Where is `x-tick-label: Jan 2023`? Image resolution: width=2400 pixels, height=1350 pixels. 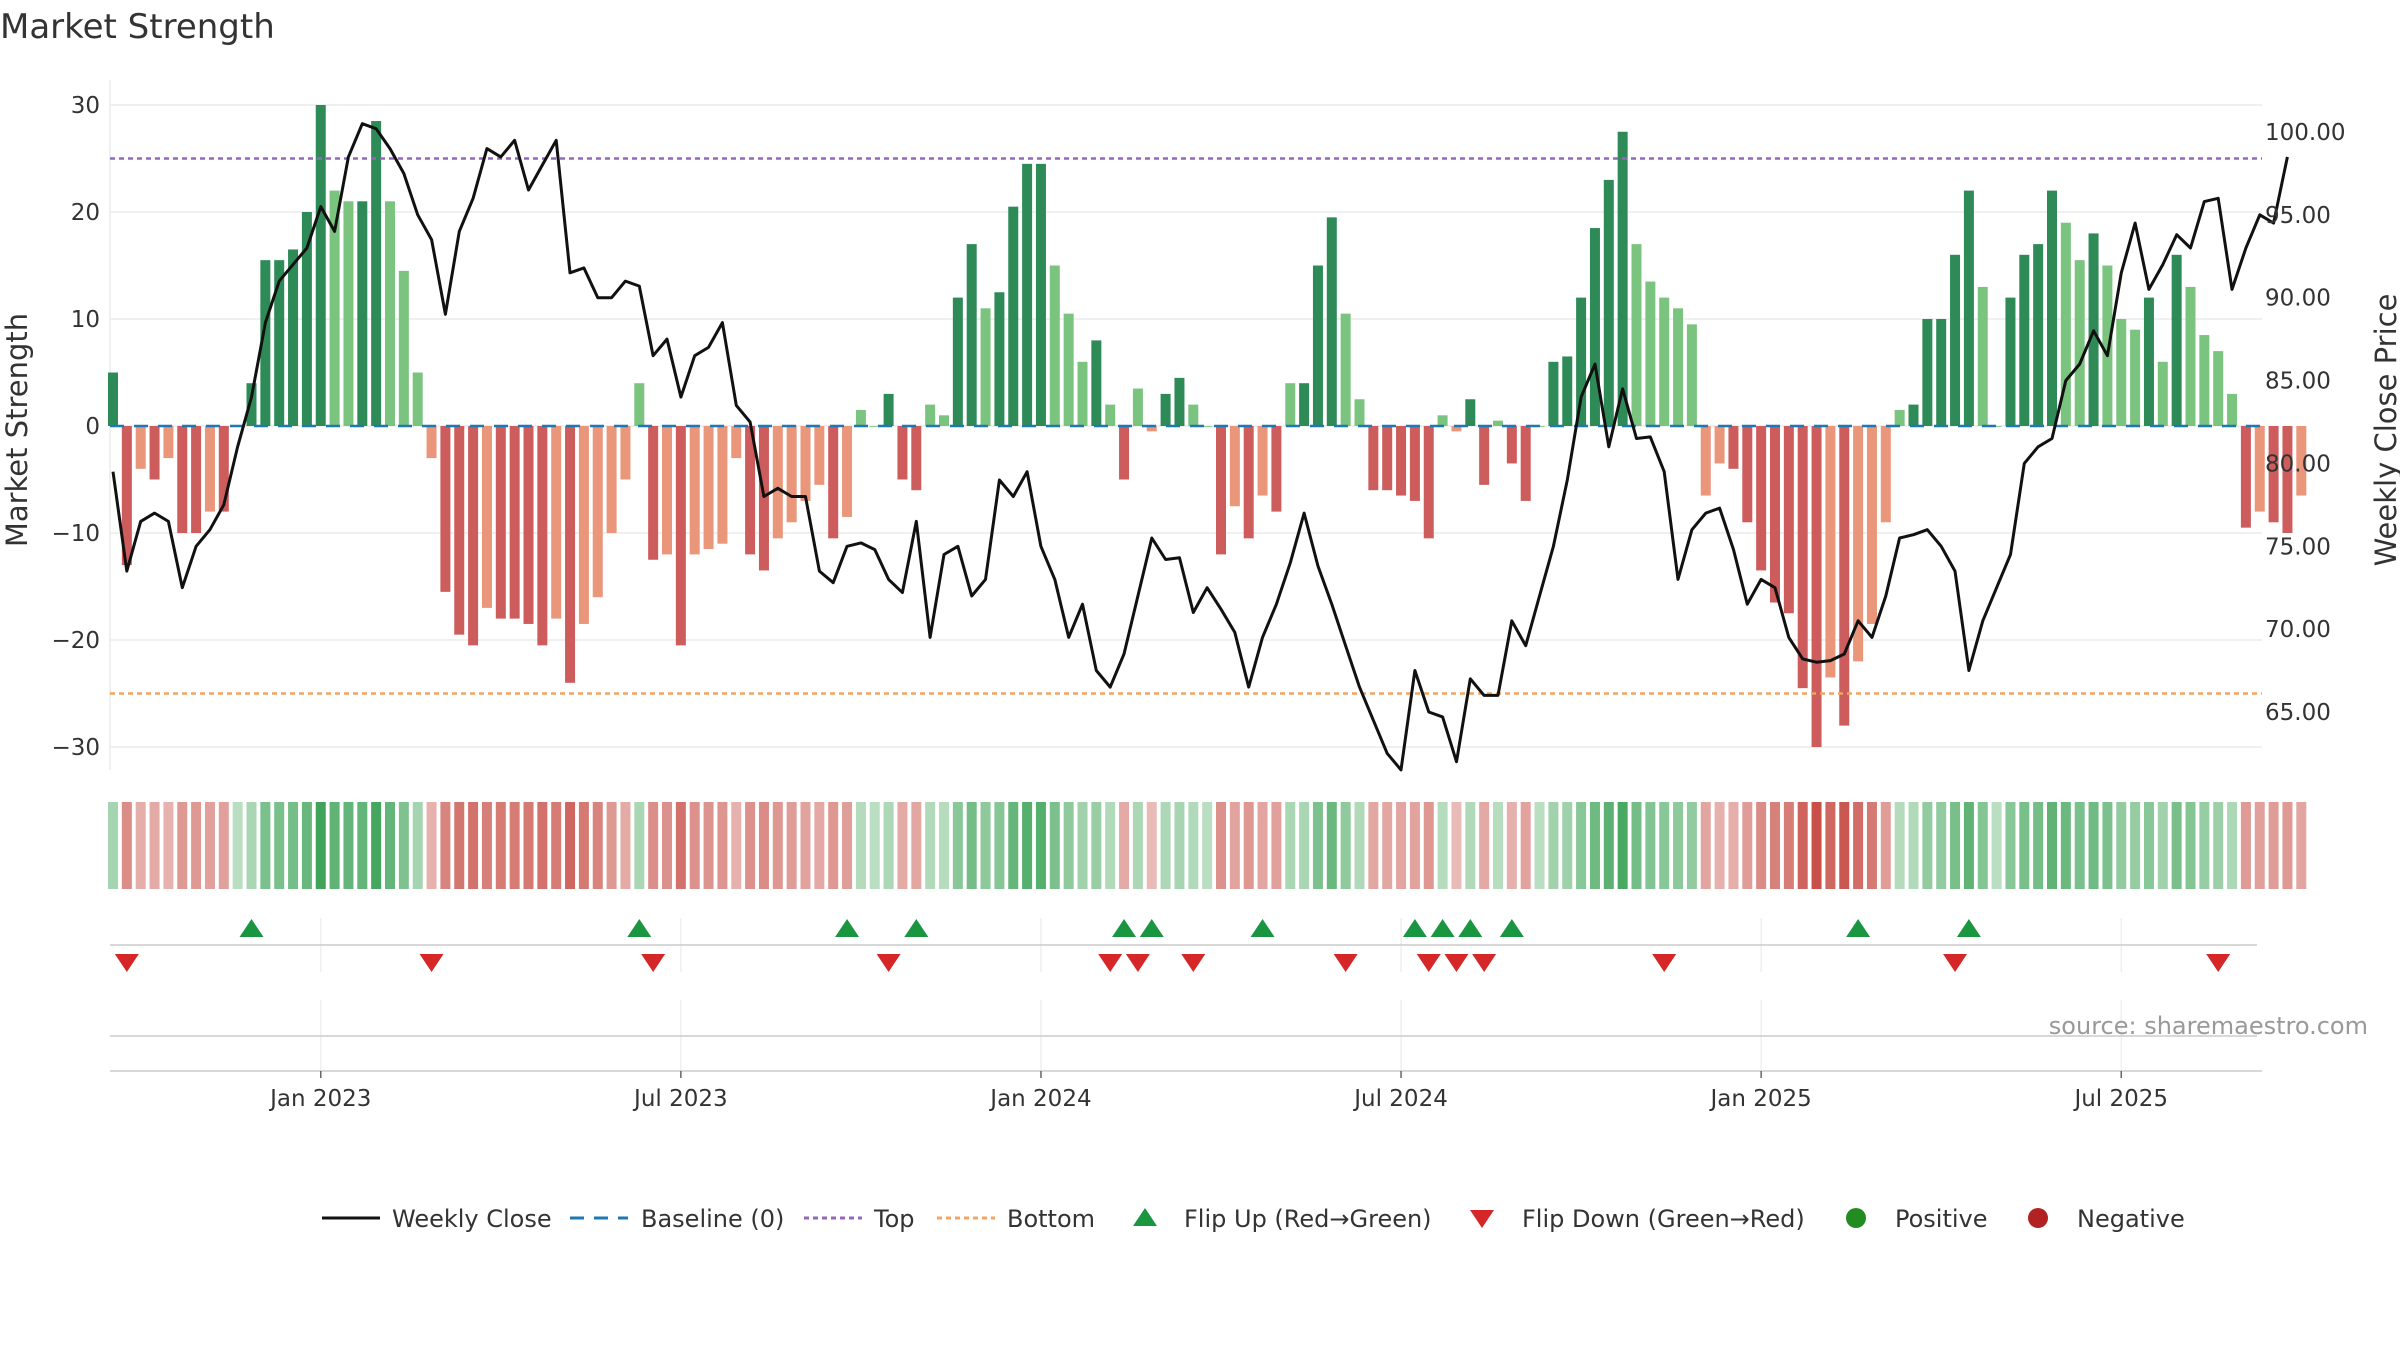 x-tick-label: Jan 2023 is located at coordinates (319, 1099).